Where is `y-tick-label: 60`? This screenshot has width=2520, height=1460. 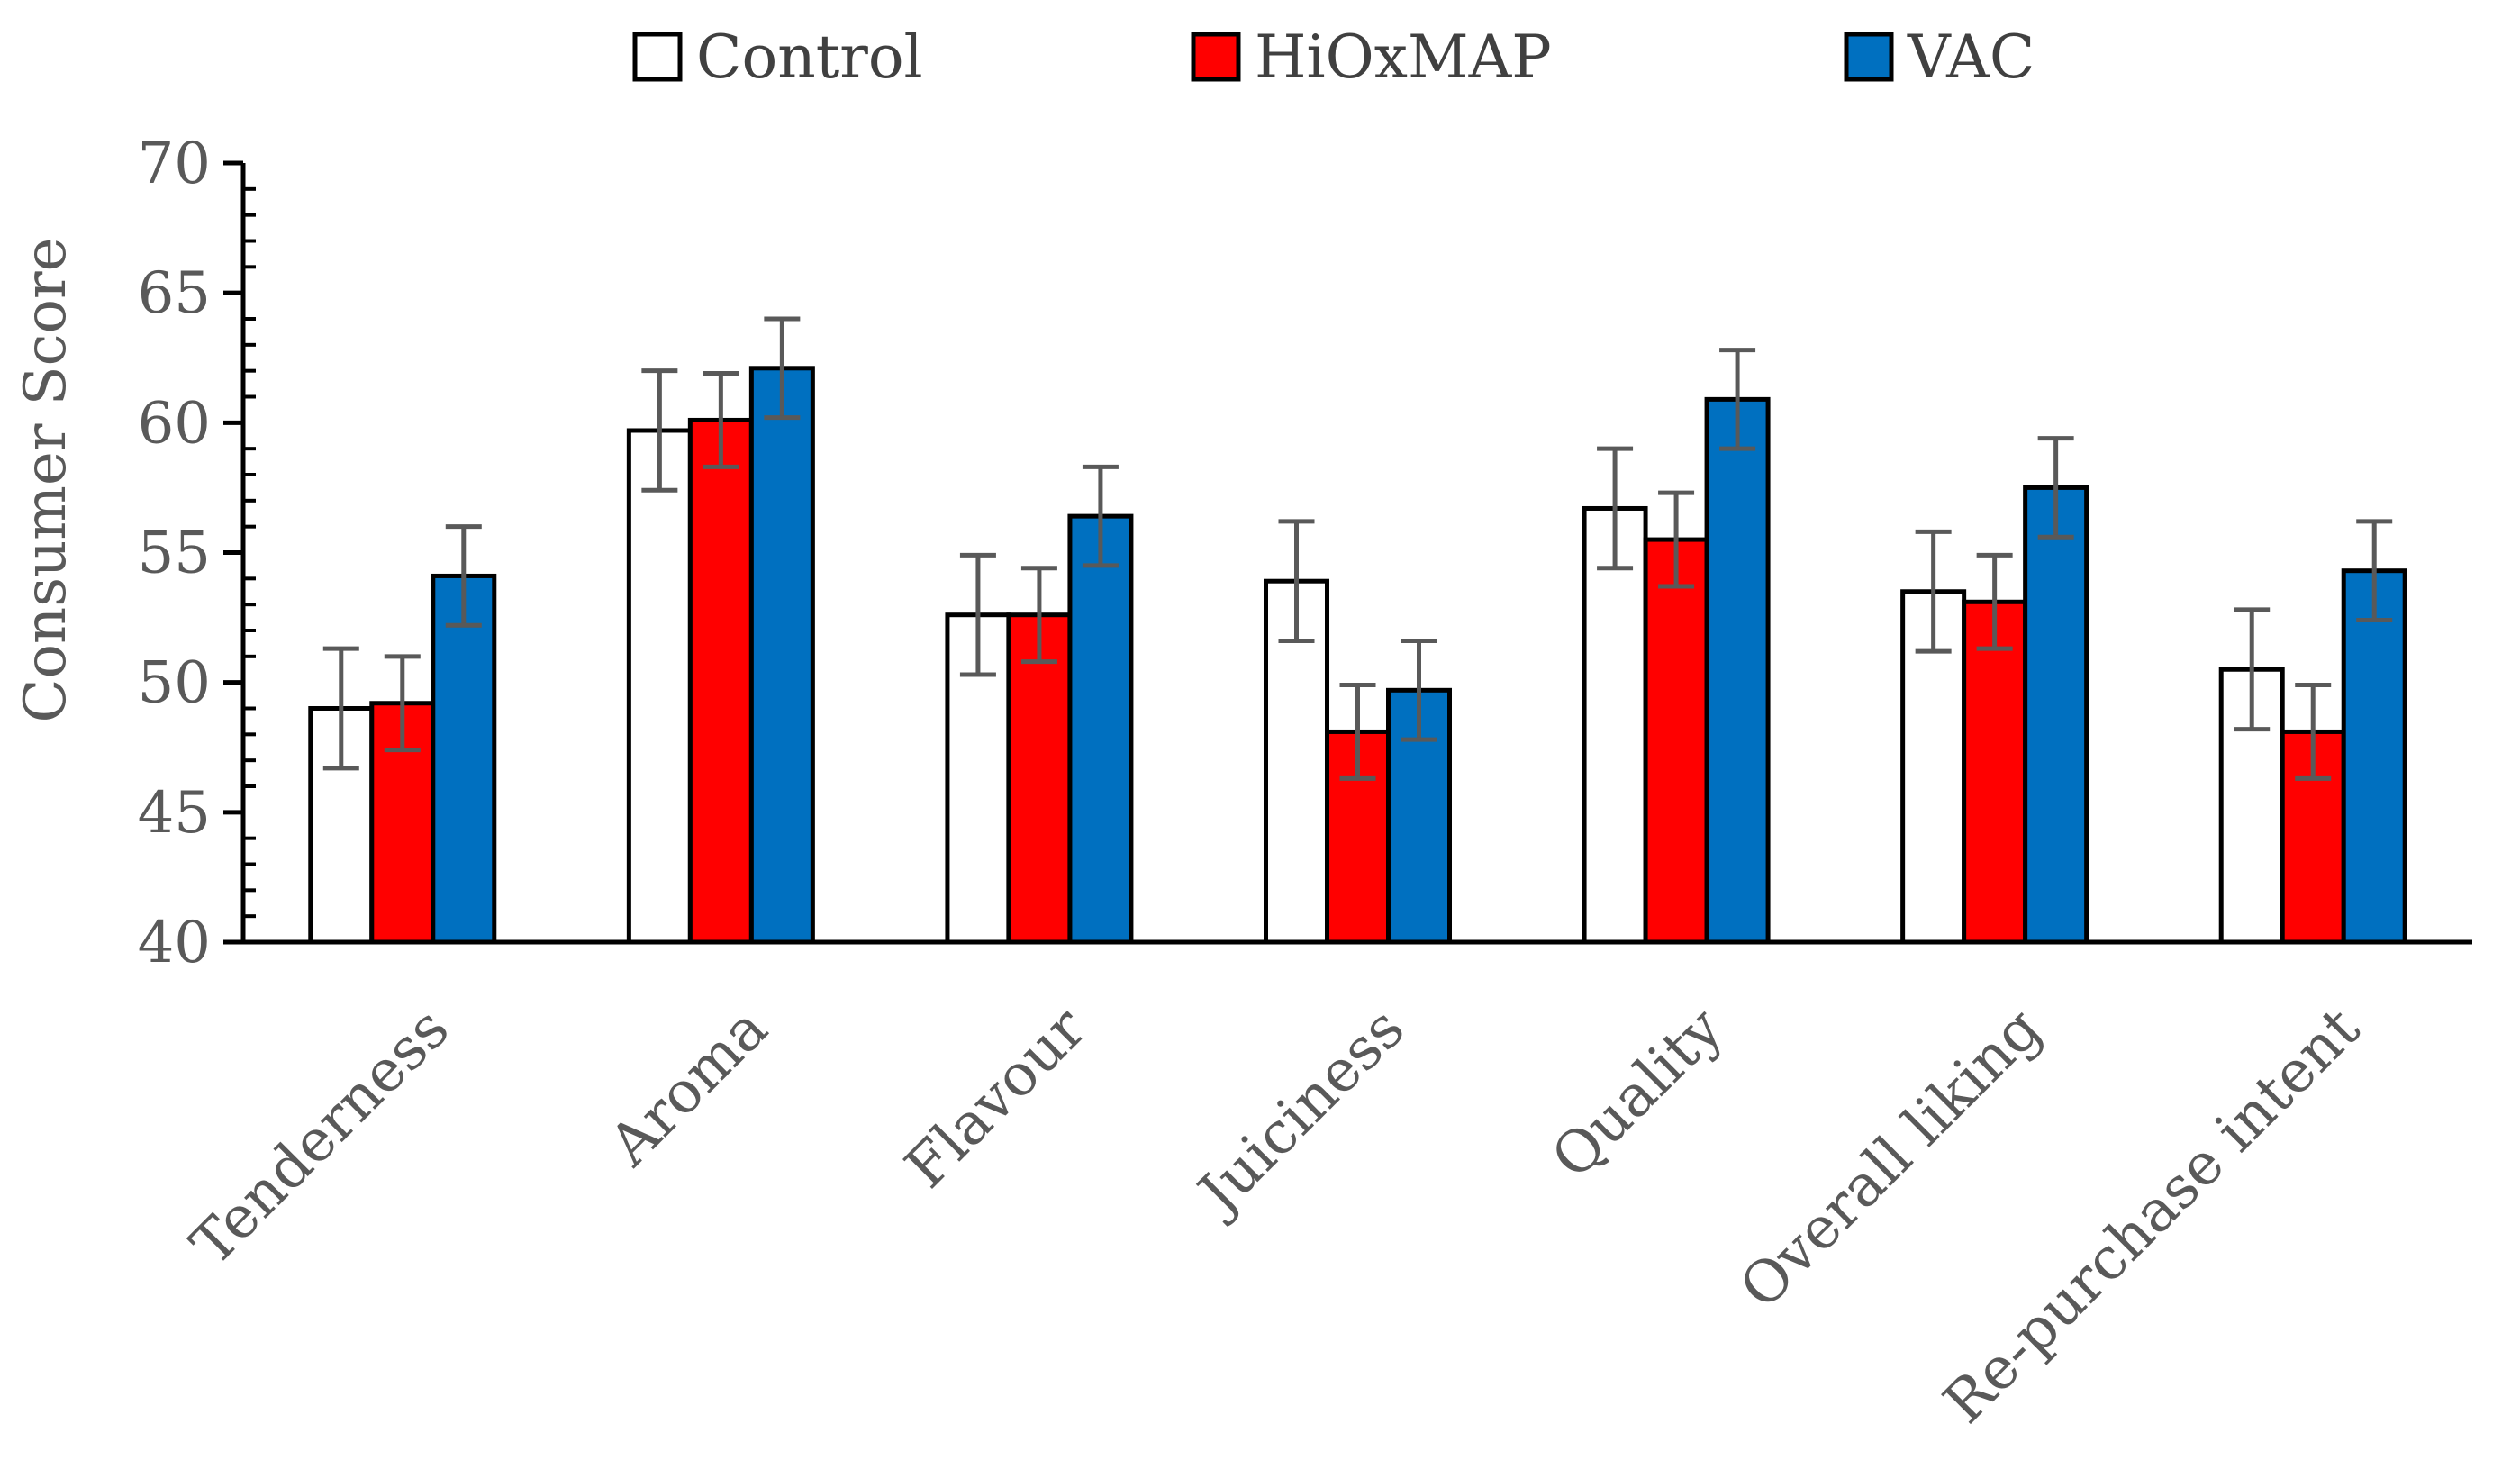
y-tick-label: 60 is located at coordinates (175, 424).